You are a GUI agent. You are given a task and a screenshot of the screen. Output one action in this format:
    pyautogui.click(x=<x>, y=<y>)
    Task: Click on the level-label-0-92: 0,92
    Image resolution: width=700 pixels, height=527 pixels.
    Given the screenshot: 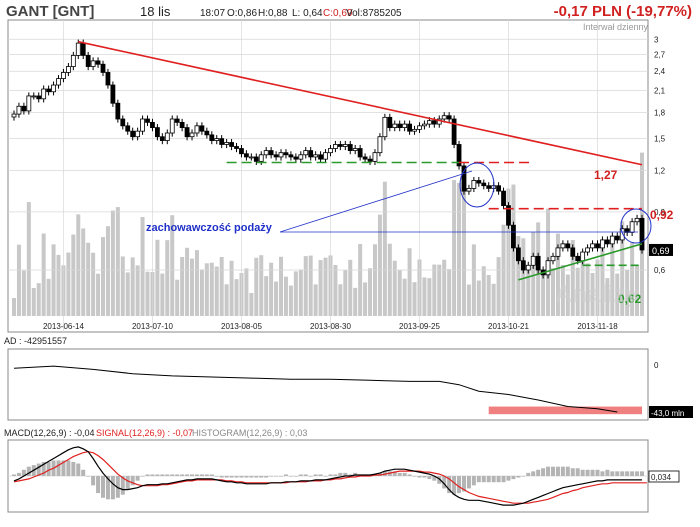 What is the action you would take?
    pyautogui.click(x=662, y=215)
    